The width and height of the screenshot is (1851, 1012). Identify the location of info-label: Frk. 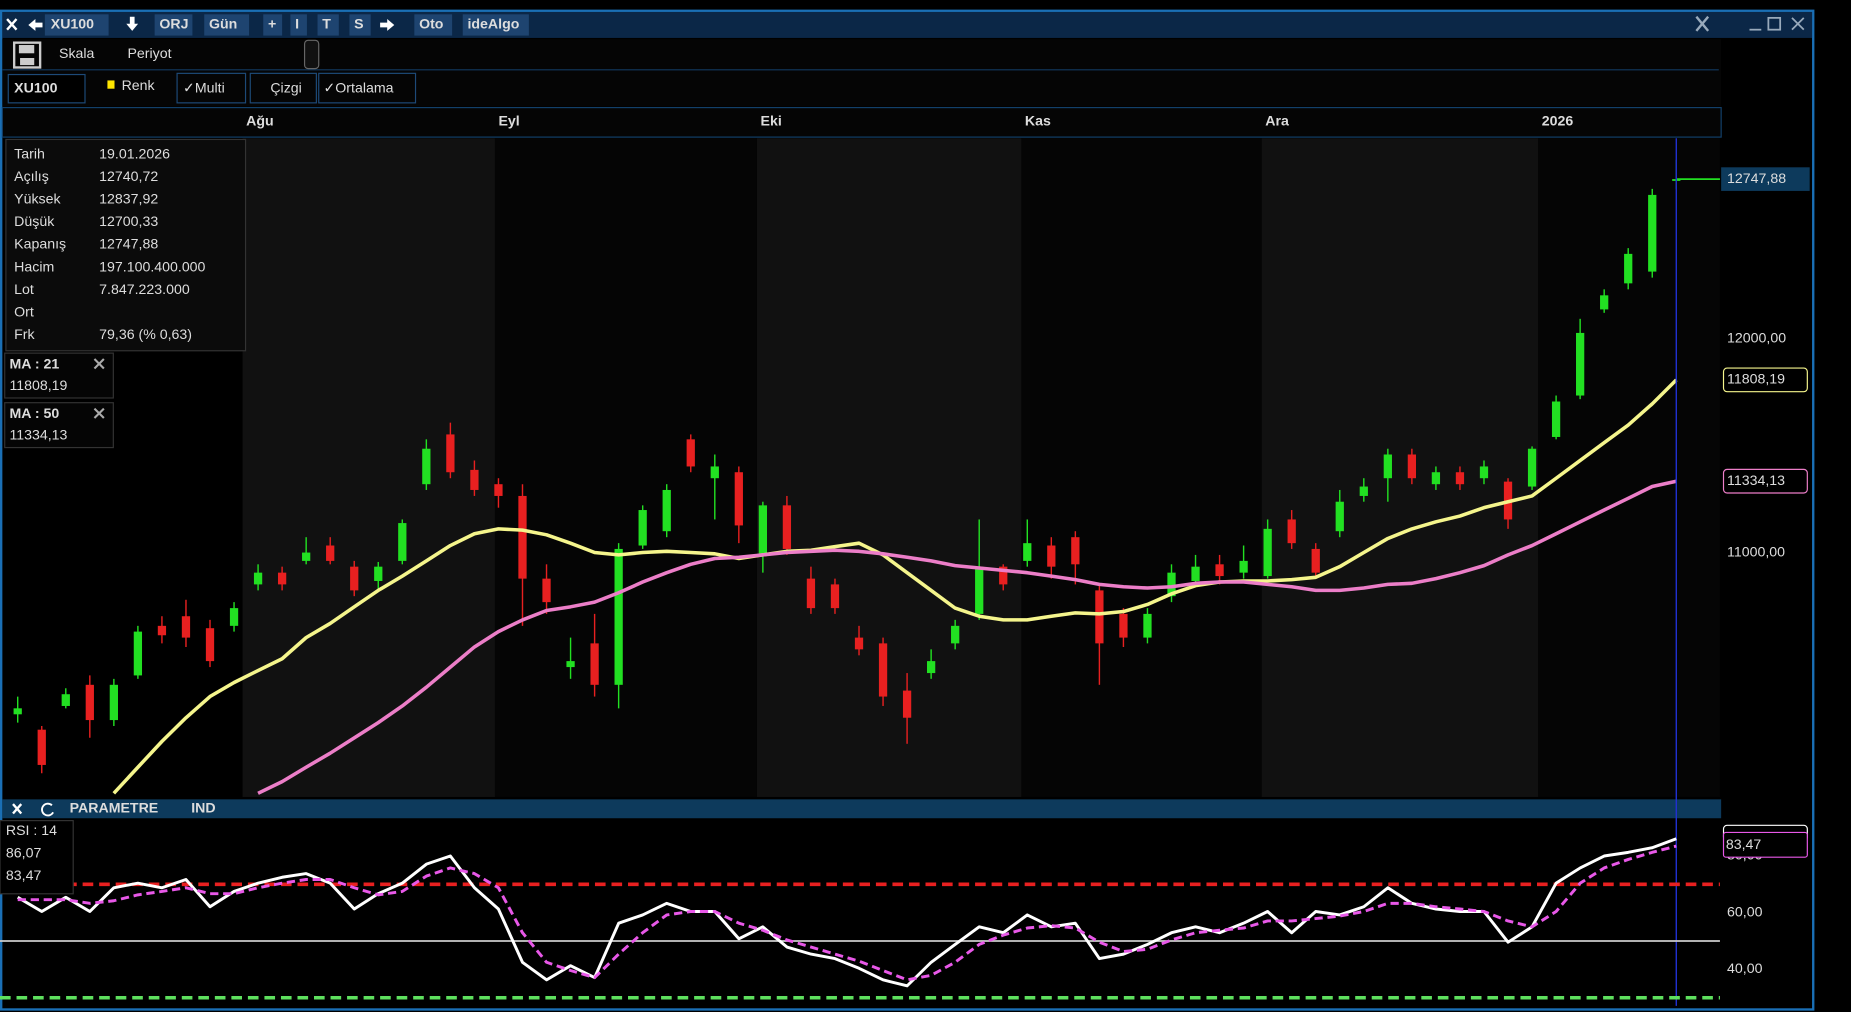
(24, 335).